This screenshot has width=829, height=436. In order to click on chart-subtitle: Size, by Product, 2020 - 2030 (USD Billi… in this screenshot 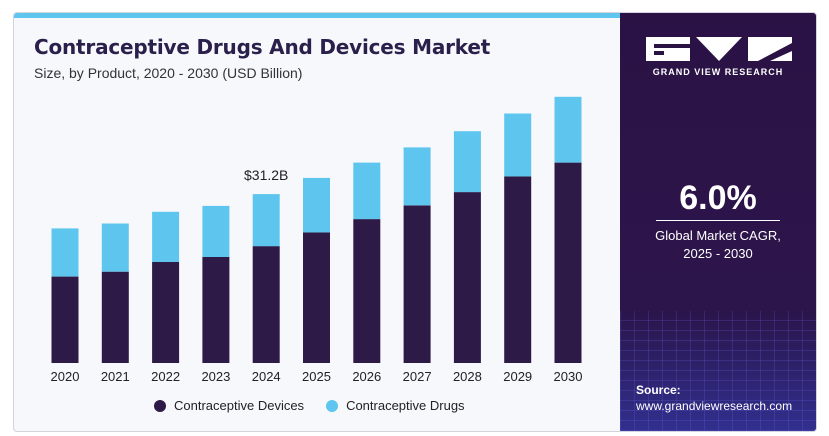, I will do `click(168, 73)`.